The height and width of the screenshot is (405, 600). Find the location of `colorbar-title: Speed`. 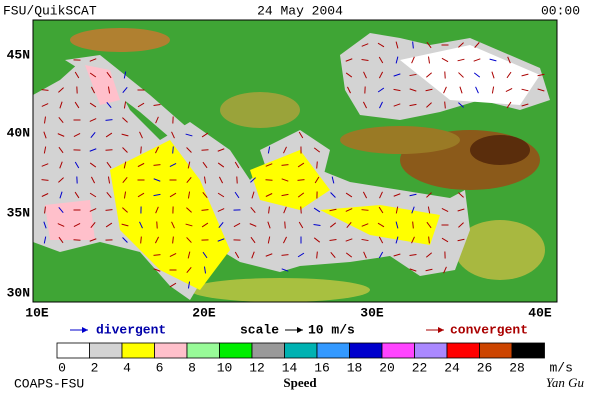

colorbar-title: Speed is located at coordinates (300, 382).